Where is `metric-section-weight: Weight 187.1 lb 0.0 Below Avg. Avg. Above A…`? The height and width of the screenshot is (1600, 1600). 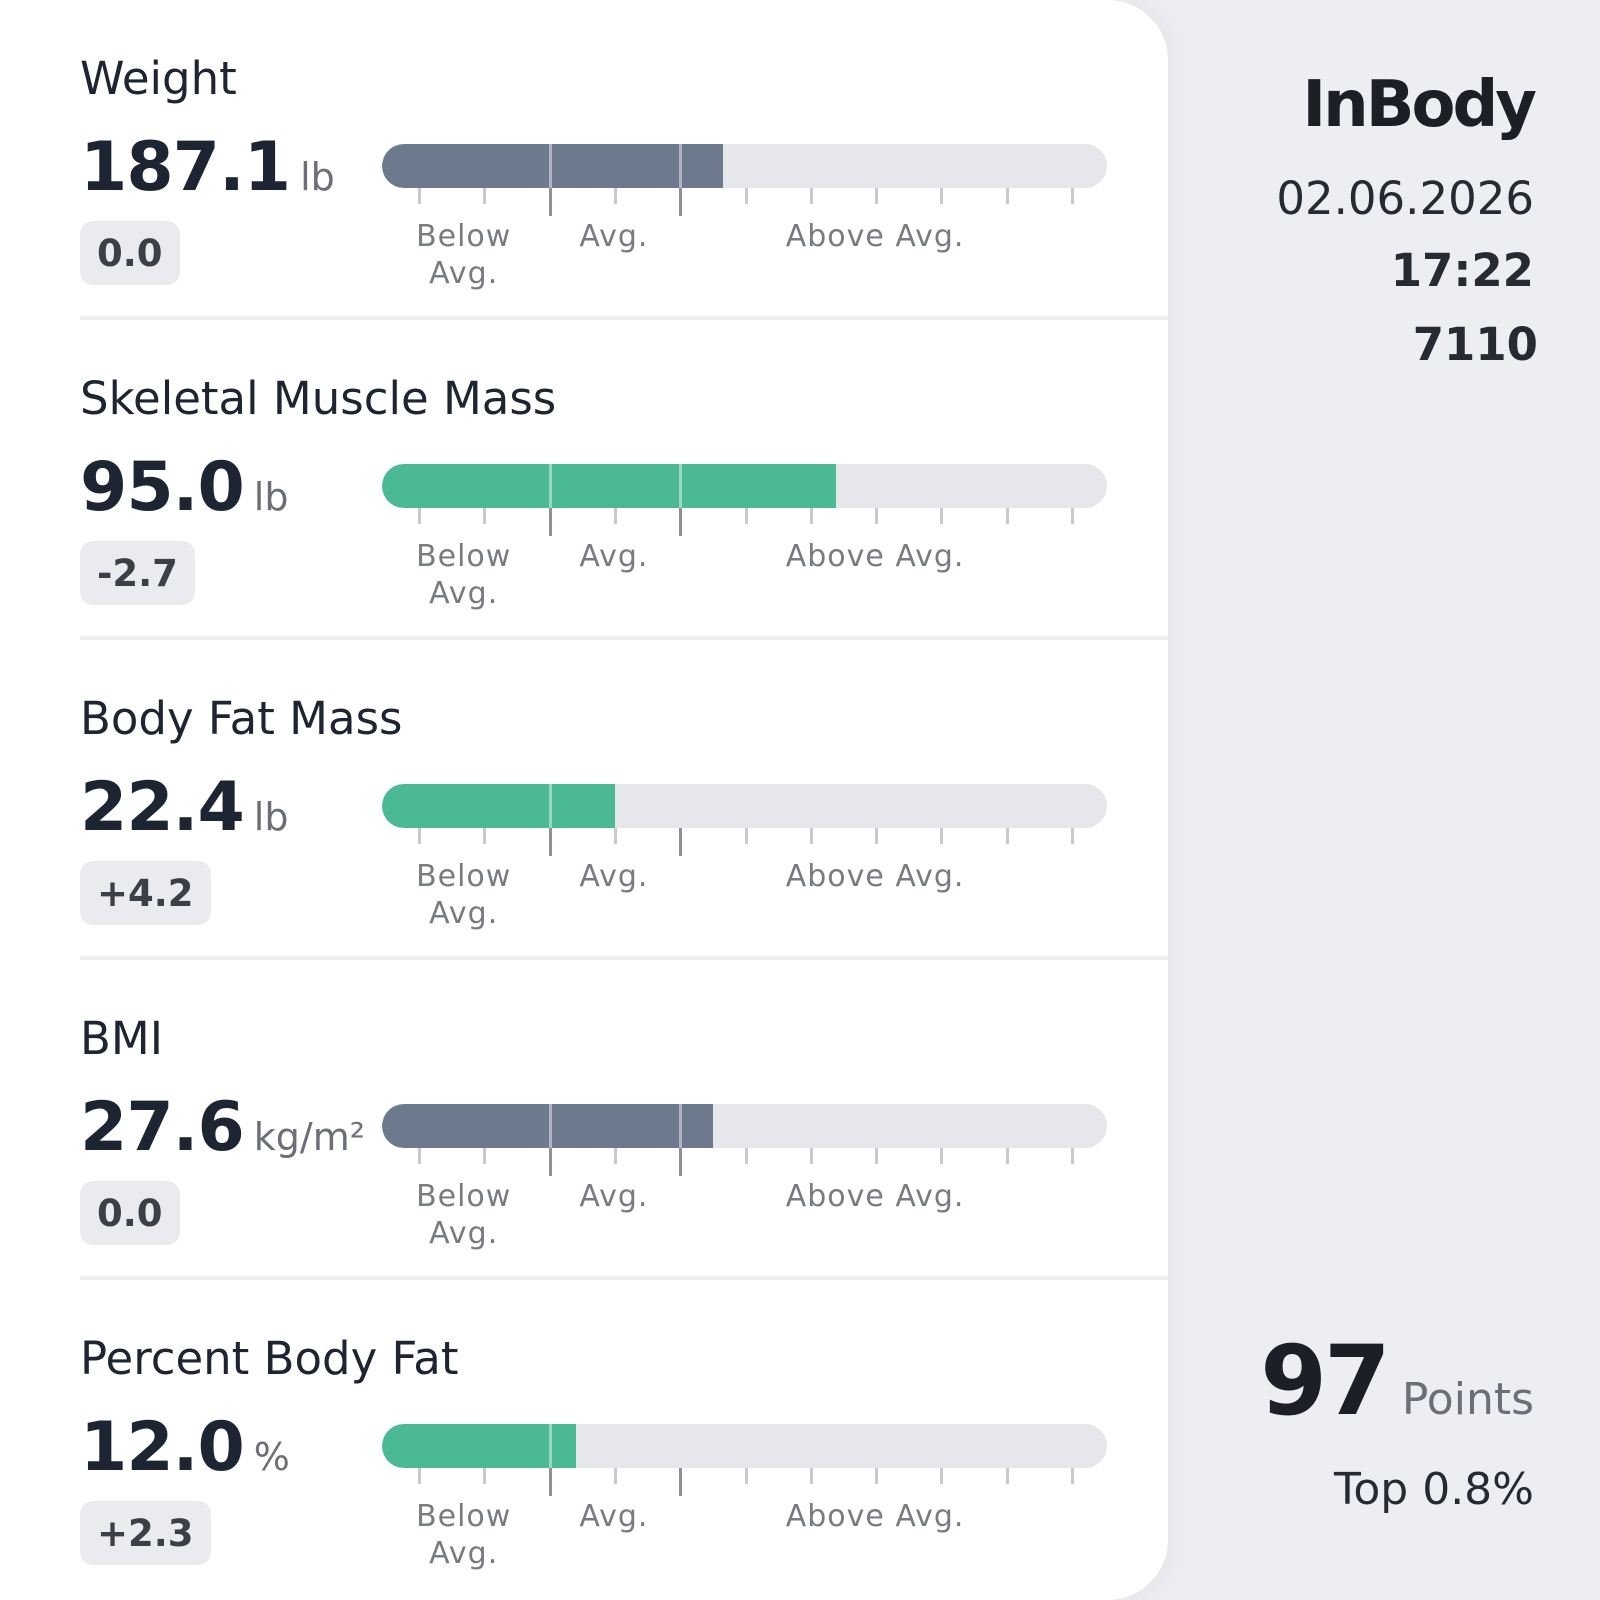 metric-section-weight: Weight 187.1 lb 0.0 Below Avg. Avg. Above A… is located at coordinates (584, 160).